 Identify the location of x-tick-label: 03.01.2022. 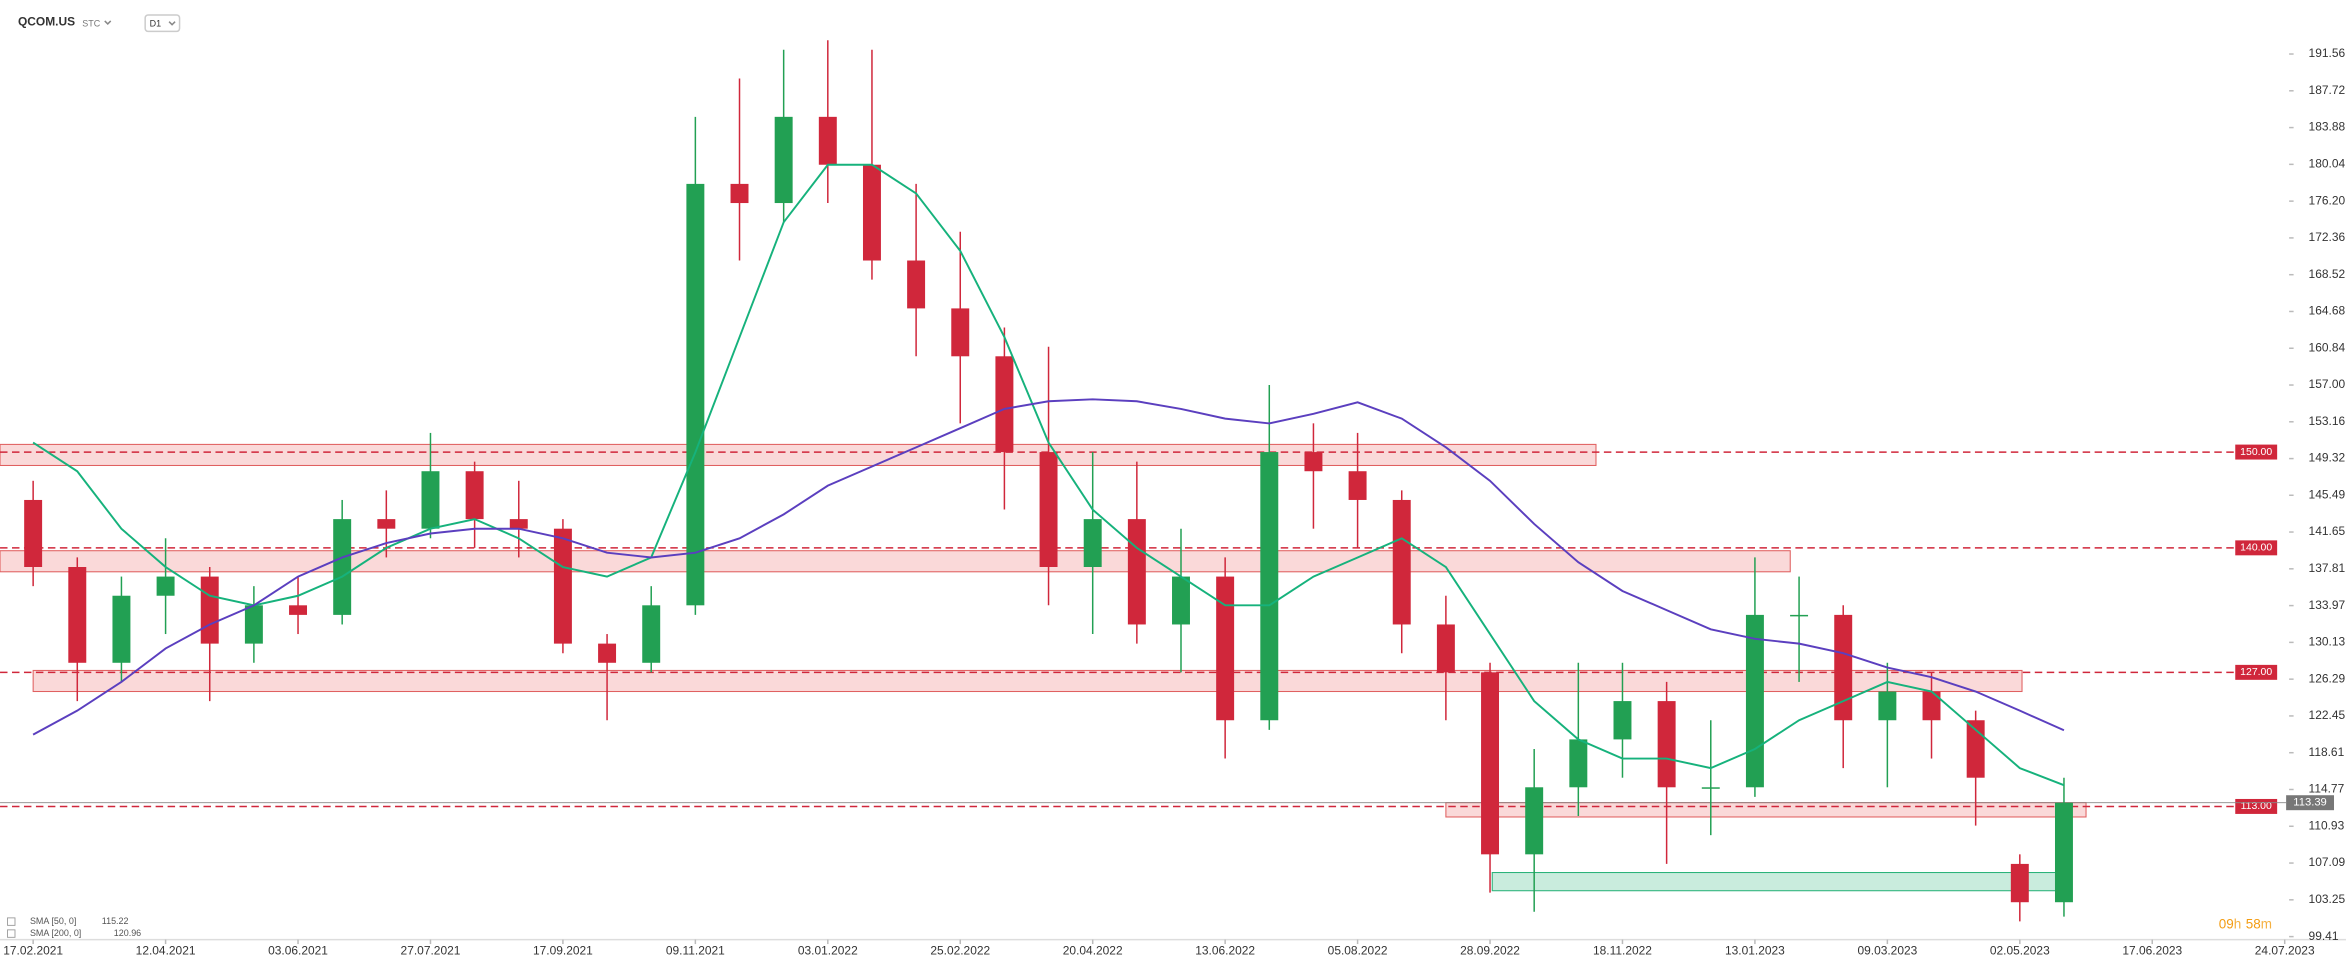
(828, 951).